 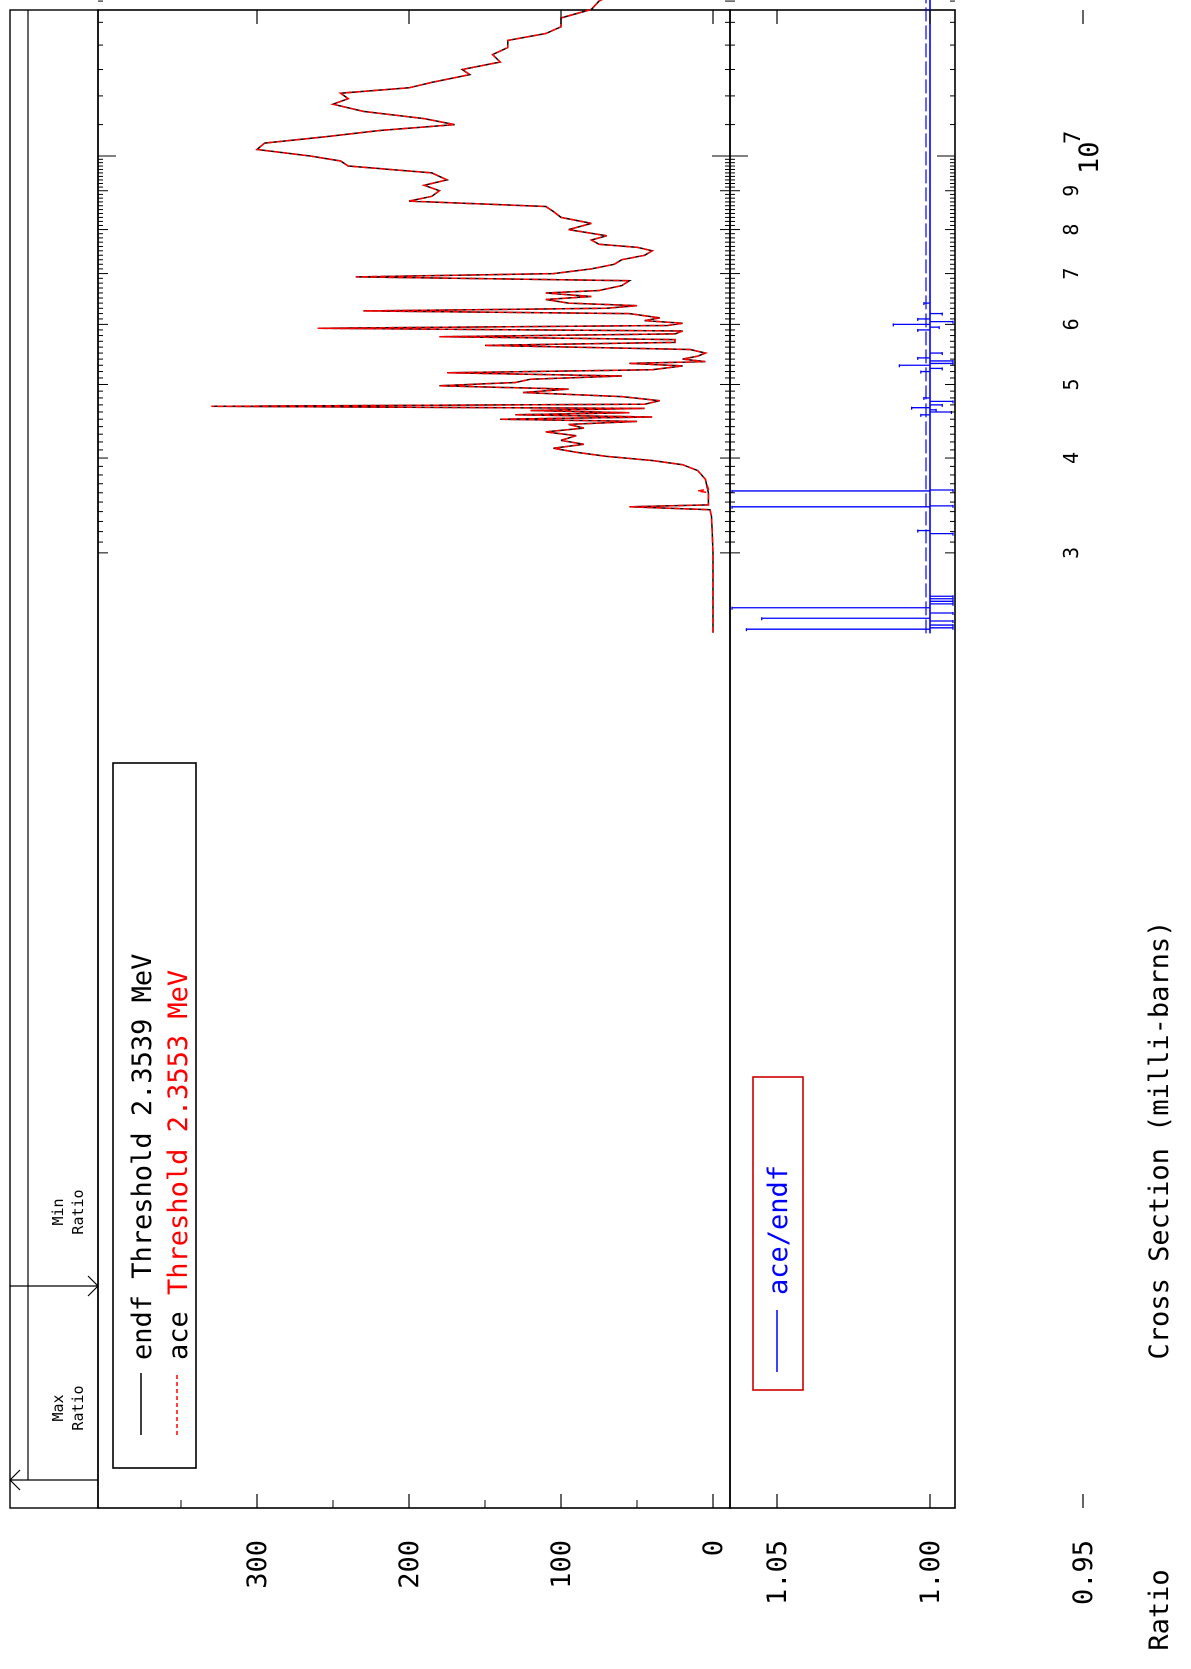 What do you see at coordinates (78, 1211) in the screenshot?
I see `min-ratio-label-line2: Ratio` at bounding box center [78, 1211].